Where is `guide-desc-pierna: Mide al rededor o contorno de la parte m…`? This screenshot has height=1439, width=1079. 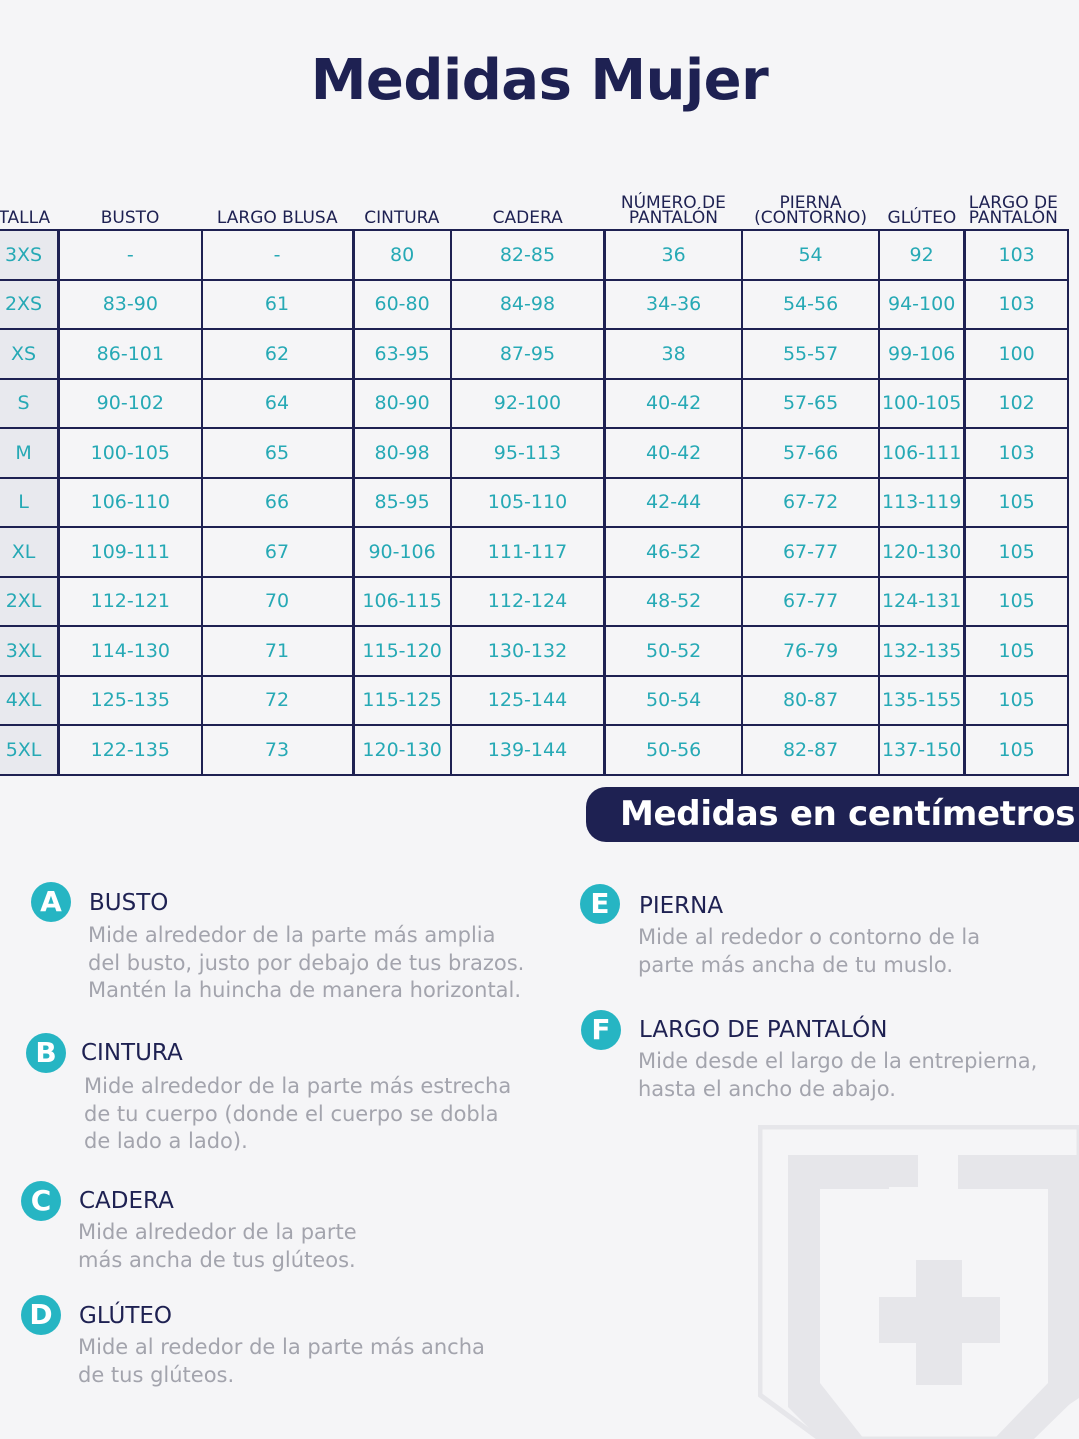 guide-desc-pierna: Mide al rededor o contorno de la parte m… is located at coordinates (809, 951).